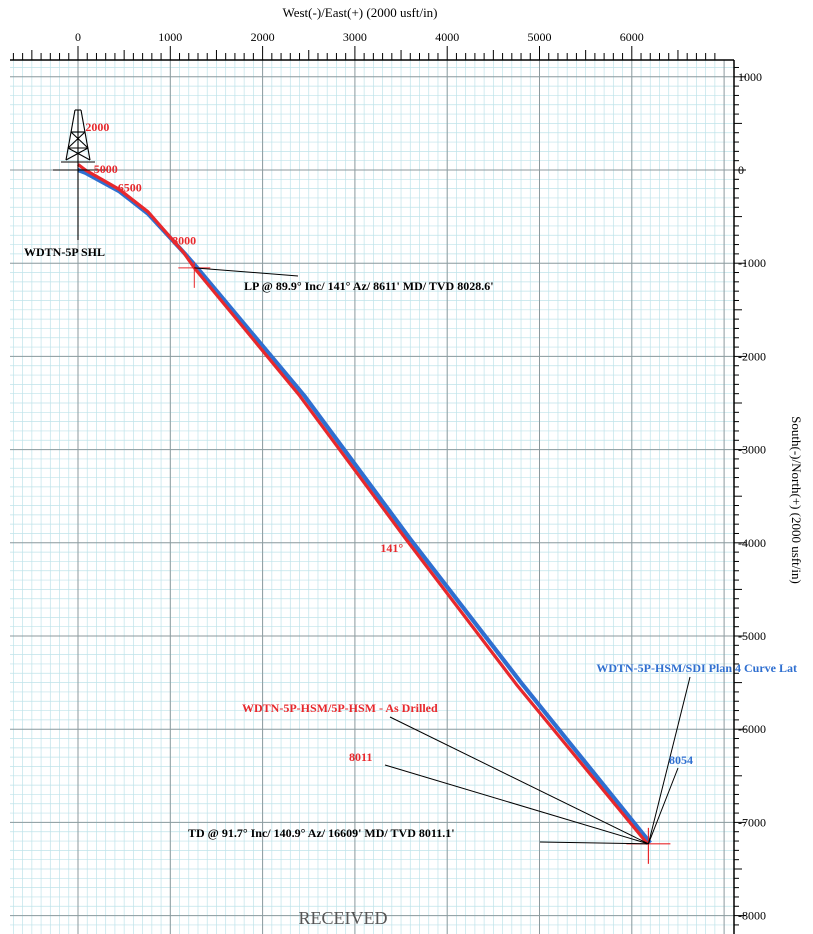  Describe the element at coordinates (78, 37) in the screenshot. I see `x-tick-label: 0` at that location.